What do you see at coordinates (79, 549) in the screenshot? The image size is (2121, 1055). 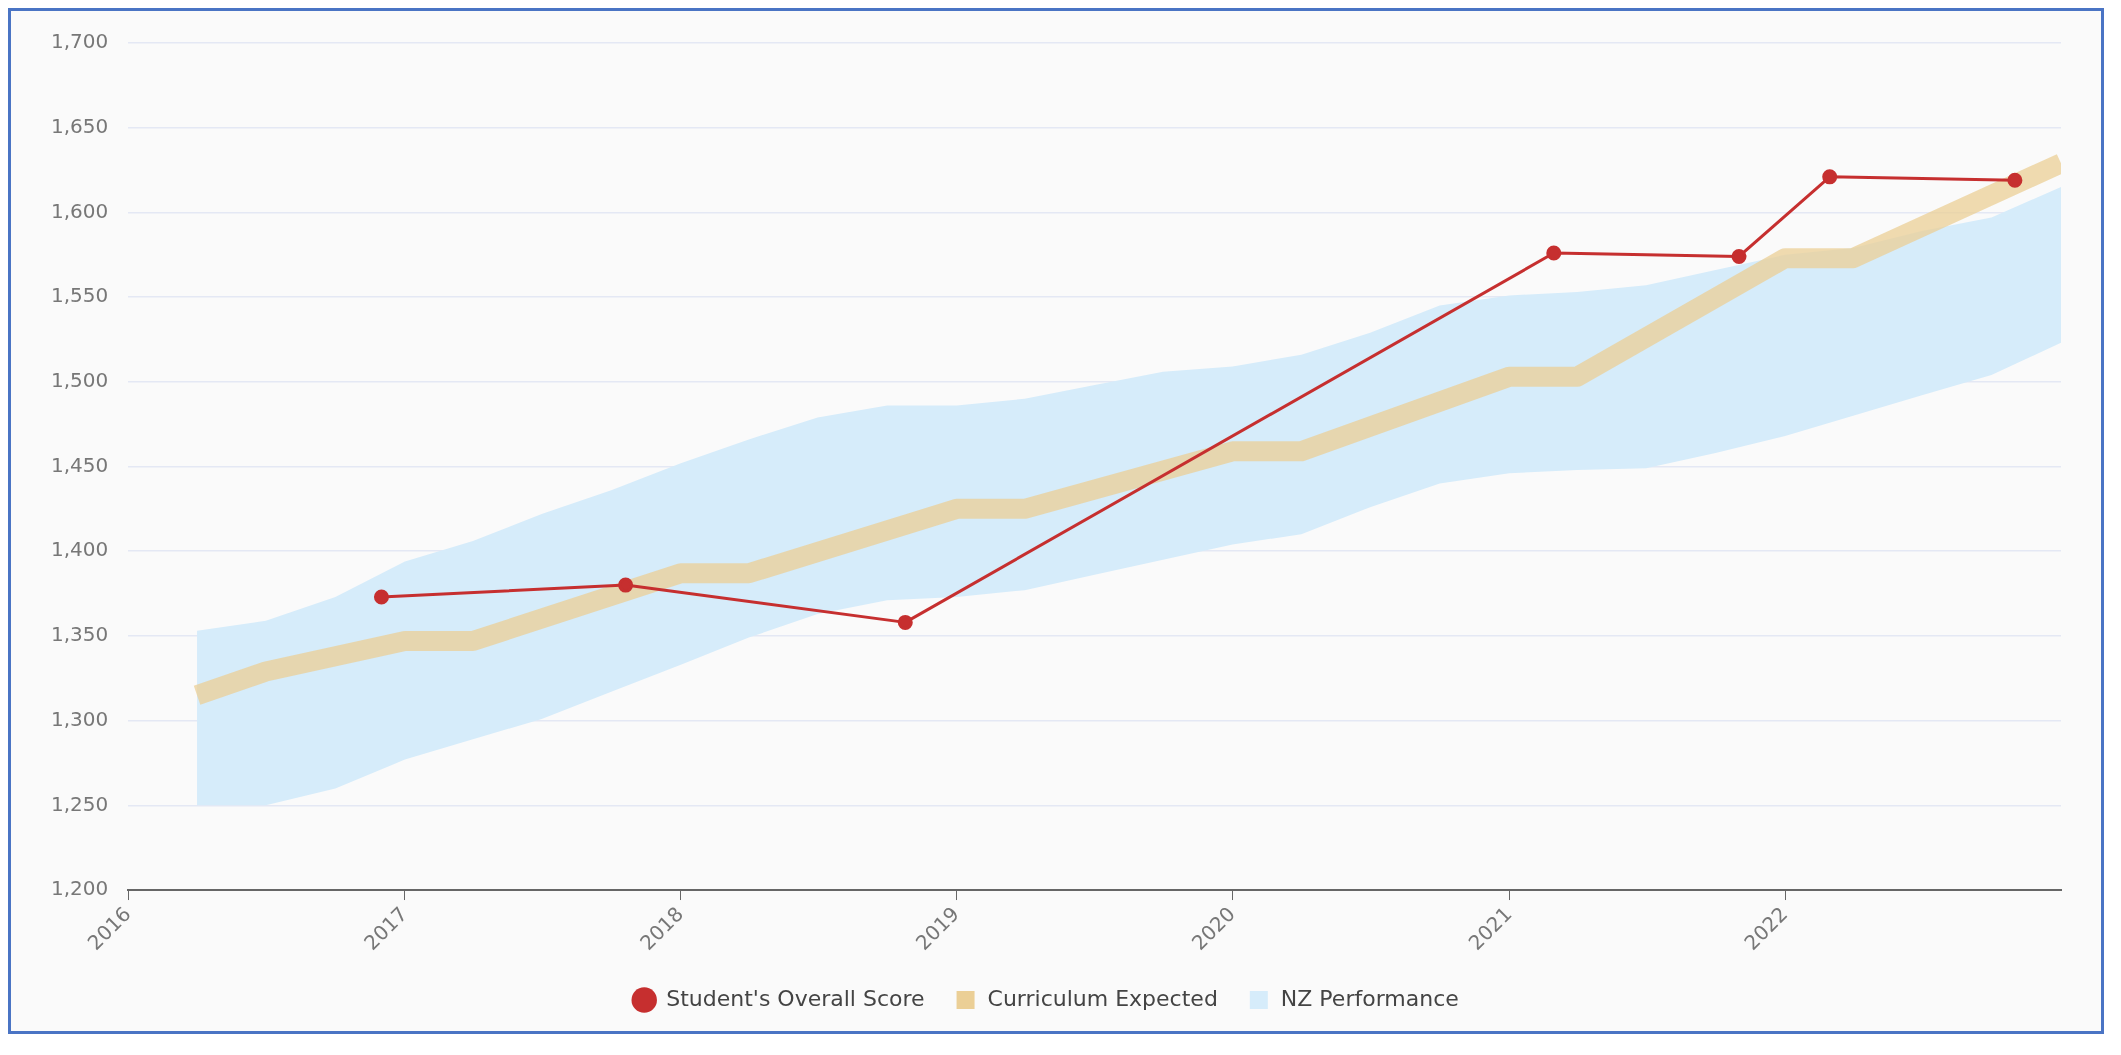 I see `y-tick-label: 1,400` at bounding box center [79, 549].